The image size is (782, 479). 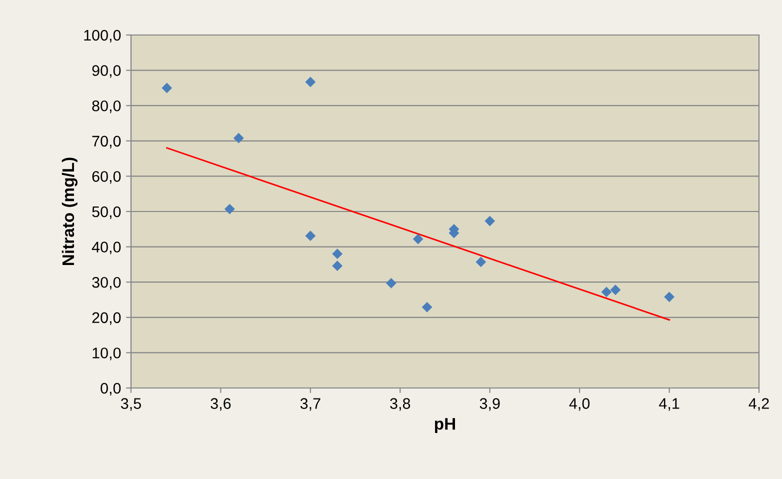 What do you see at coordinates (130, 404) in the screenshot?
I see `x-tick-label: 3,5` at bounding box center [130, 404].